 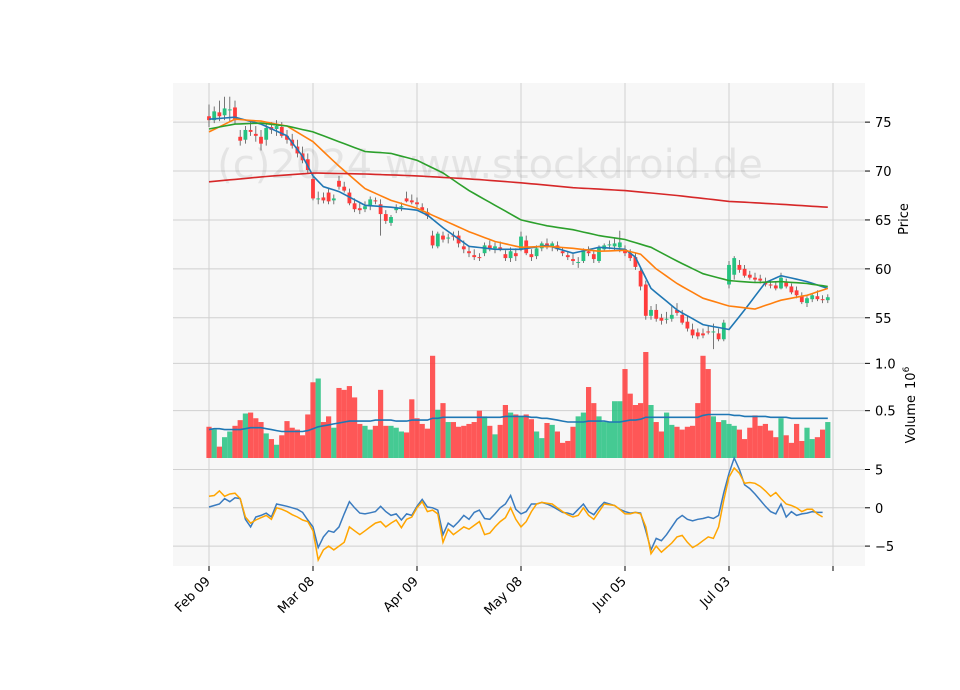 I want to click on volume-bars, so click(x=518, y=405).